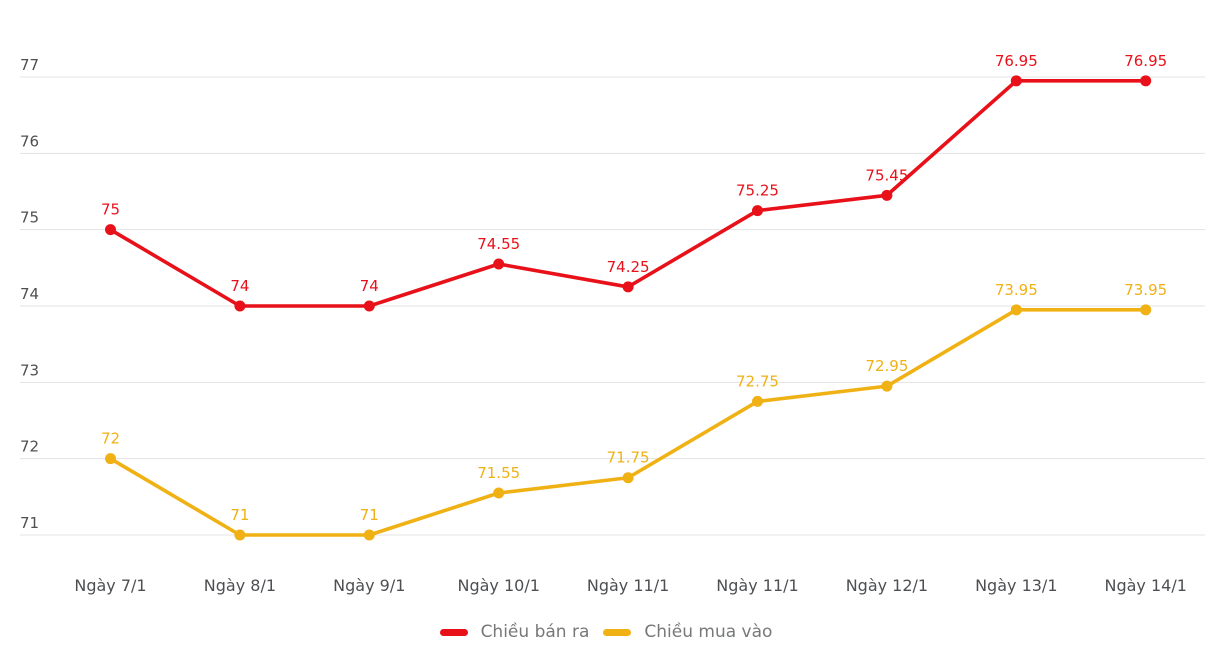  Describe the element at coordinates (1016, 585) in the screenshot. I see `x-tick-label: Ngày 13/1` at that location.